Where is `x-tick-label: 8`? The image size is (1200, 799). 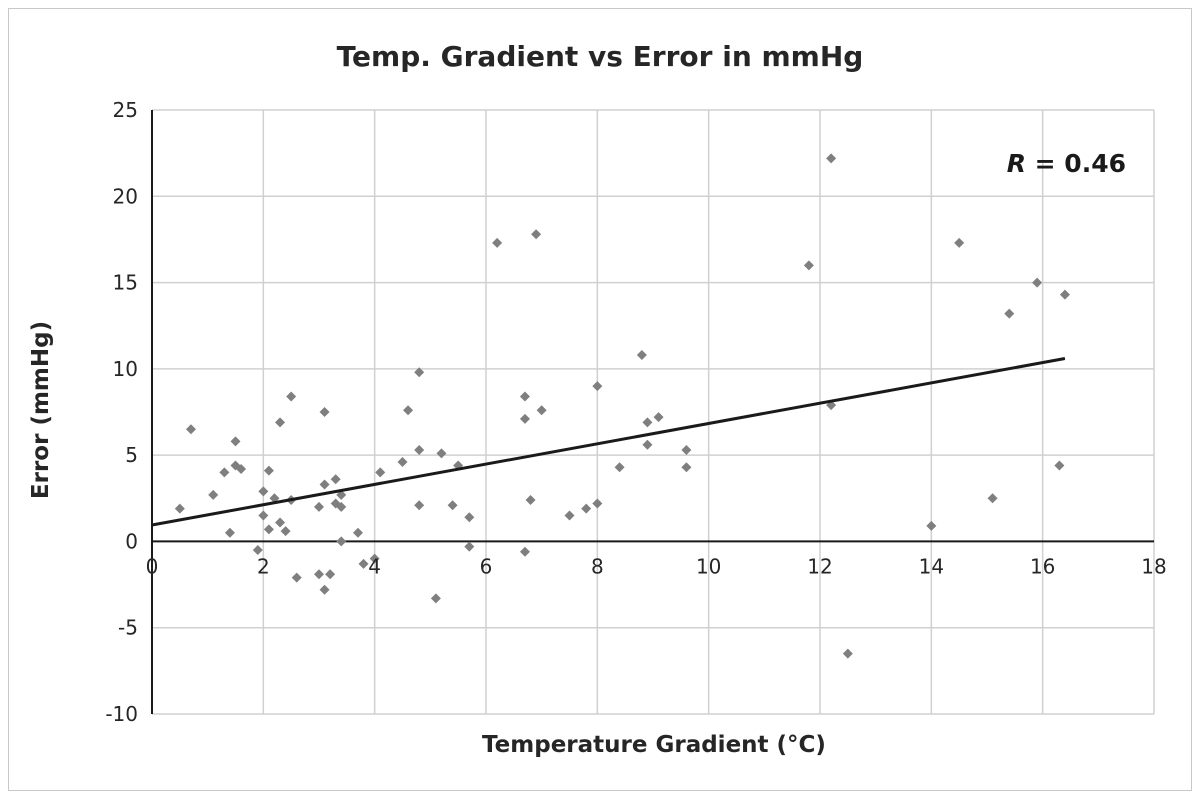
x-tick-label: 8 is located at coordinates (597, 566).